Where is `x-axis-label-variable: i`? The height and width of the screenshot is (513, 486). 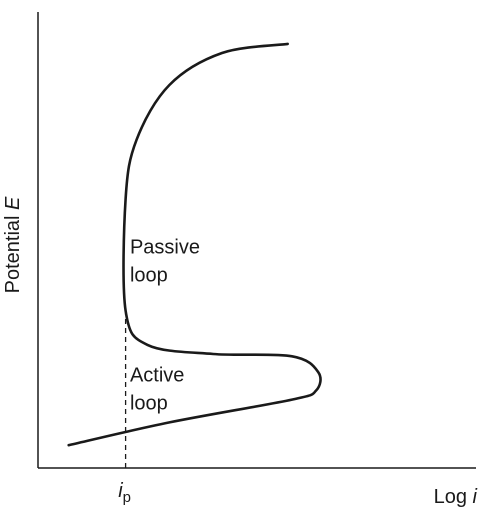
x-axis-label-variable: i is located at coordinates (475, 497).